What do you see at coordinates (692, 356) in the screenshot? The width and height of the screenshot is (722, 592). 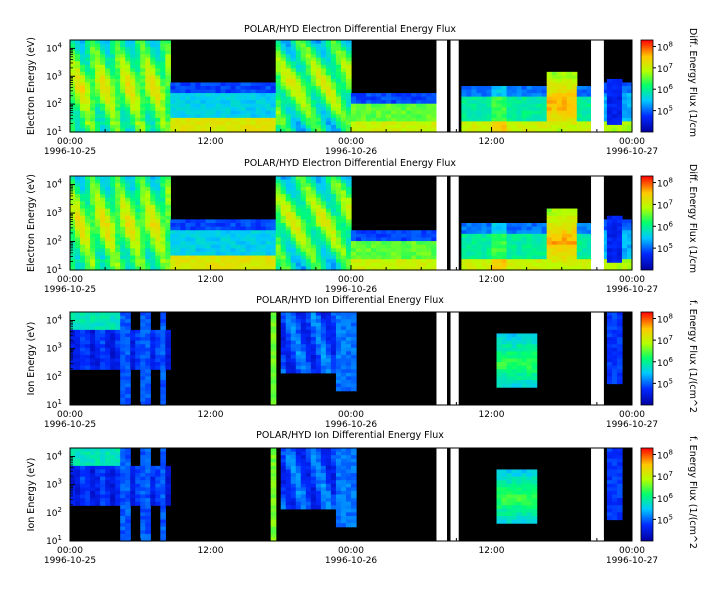 I see `colorbar-label: f. Energy Flux (1/(cm^2` at bounding box center [692, 356].